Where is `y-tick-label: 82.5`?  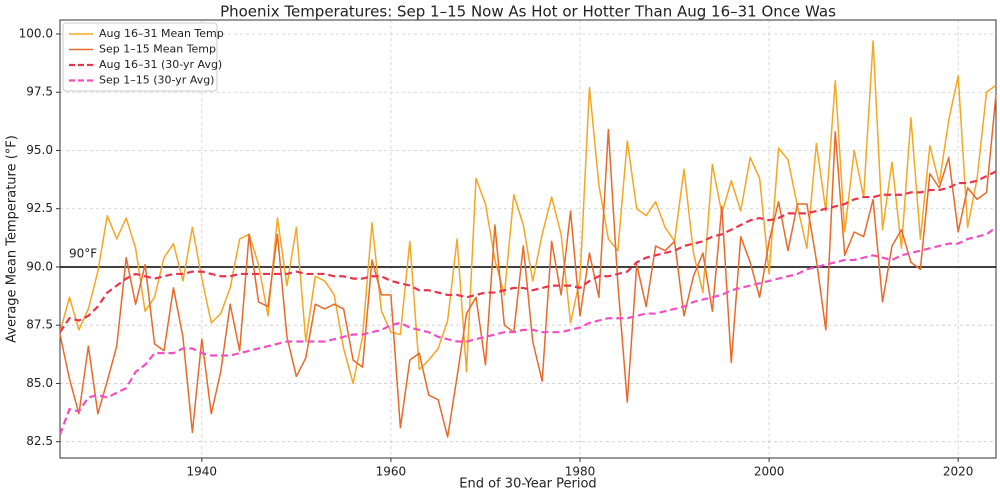
y-tick-label: 82.5 is located at coordinates (39, 441).